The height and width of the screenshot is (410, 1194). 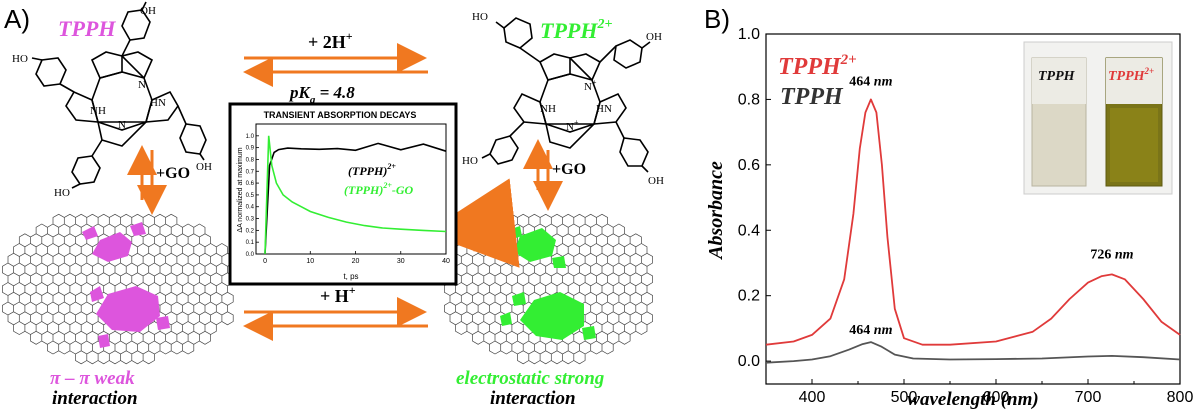 What do you see at coordinates (250, 160) in the screenshot?
I see `inset-ytick-label: 0.8` at bounding box center [250, 160].